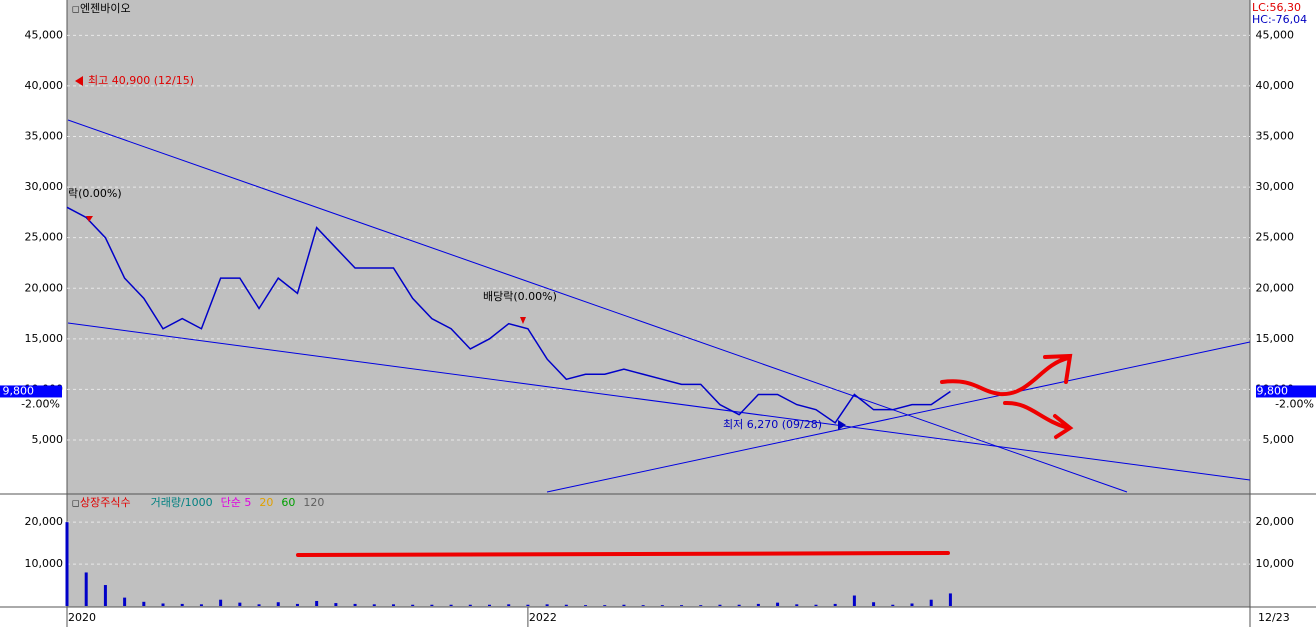  I want to click on legend-entry: 60, so click(288, 502).